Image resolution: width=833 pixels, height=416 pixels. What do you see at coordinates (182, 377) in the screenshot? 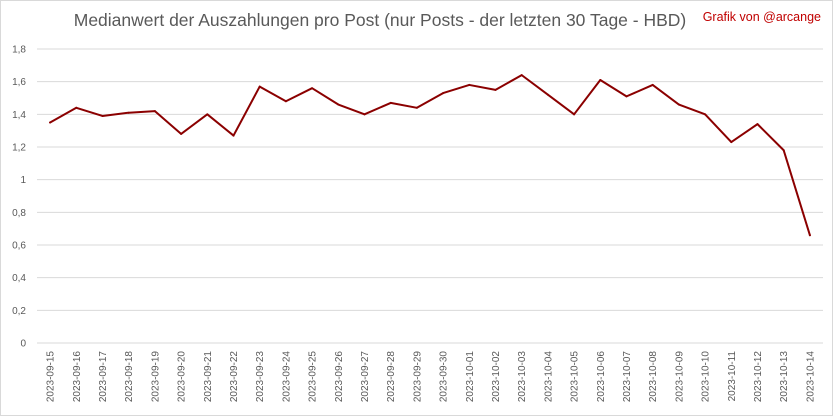
I see `x-tick-label: 2023-09-20` at bounding box center [182, 377].